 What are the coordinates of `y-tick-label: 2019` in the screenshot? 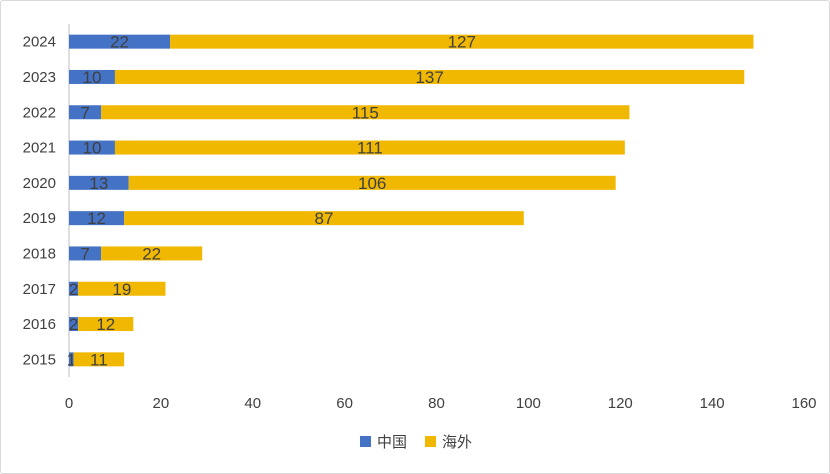 It's located at (39, 218).